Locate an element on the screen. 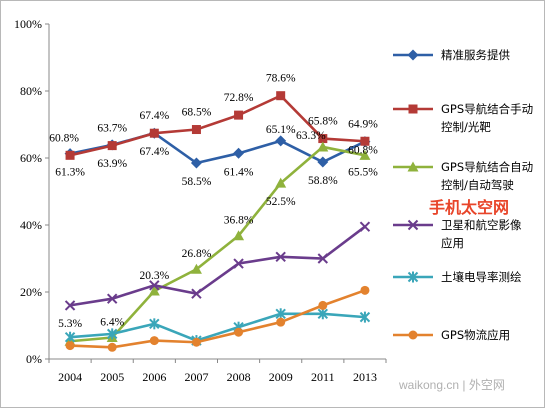  y-tick-label: 20% is located at coordinates (31, 292).